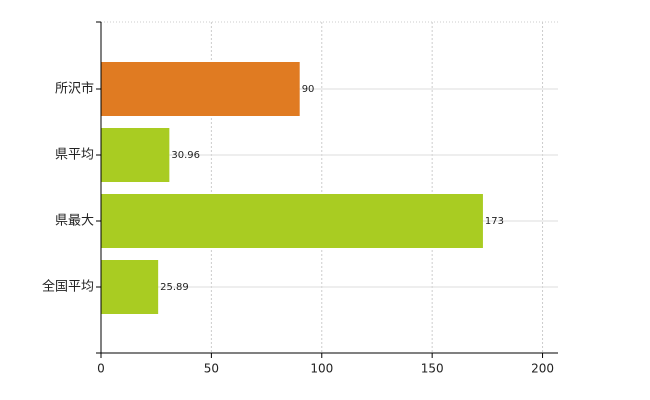 The height and width of the screenshot is (400, 650). Describe the element at coordinates (101, 369) in the screenshot. I see `x-tick-label: 0` at that location.